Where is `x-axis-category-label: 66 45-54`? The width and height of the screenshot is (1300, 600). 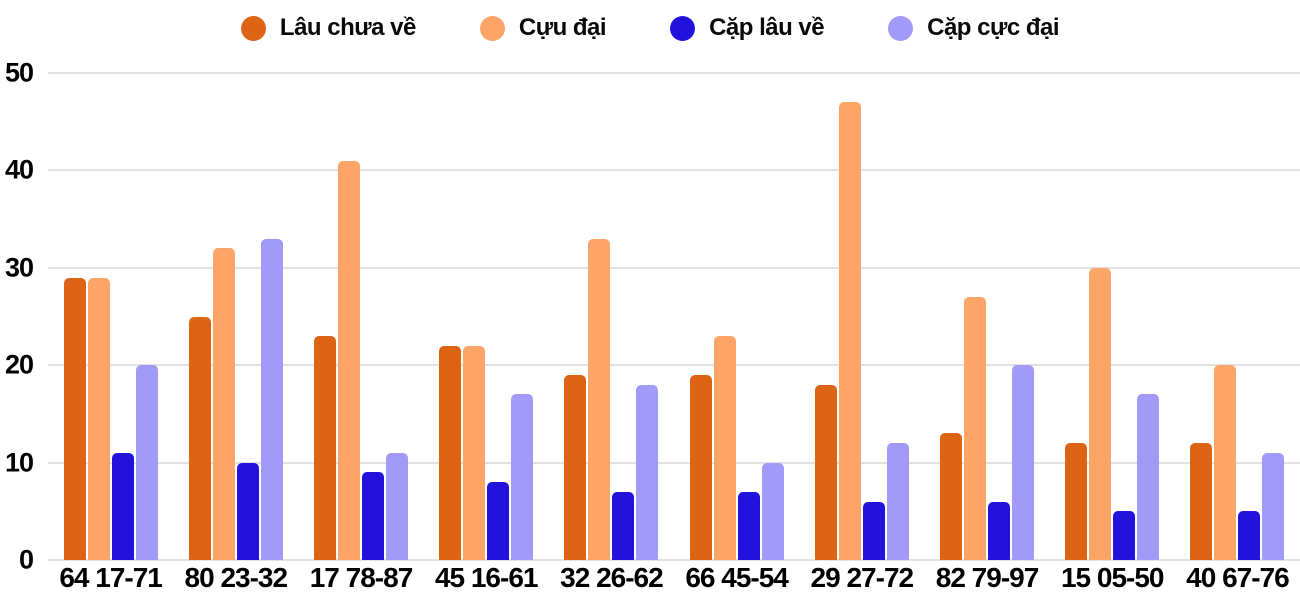
x-axis-category-label: 66 45-54 is located at coordinates (737, 577).